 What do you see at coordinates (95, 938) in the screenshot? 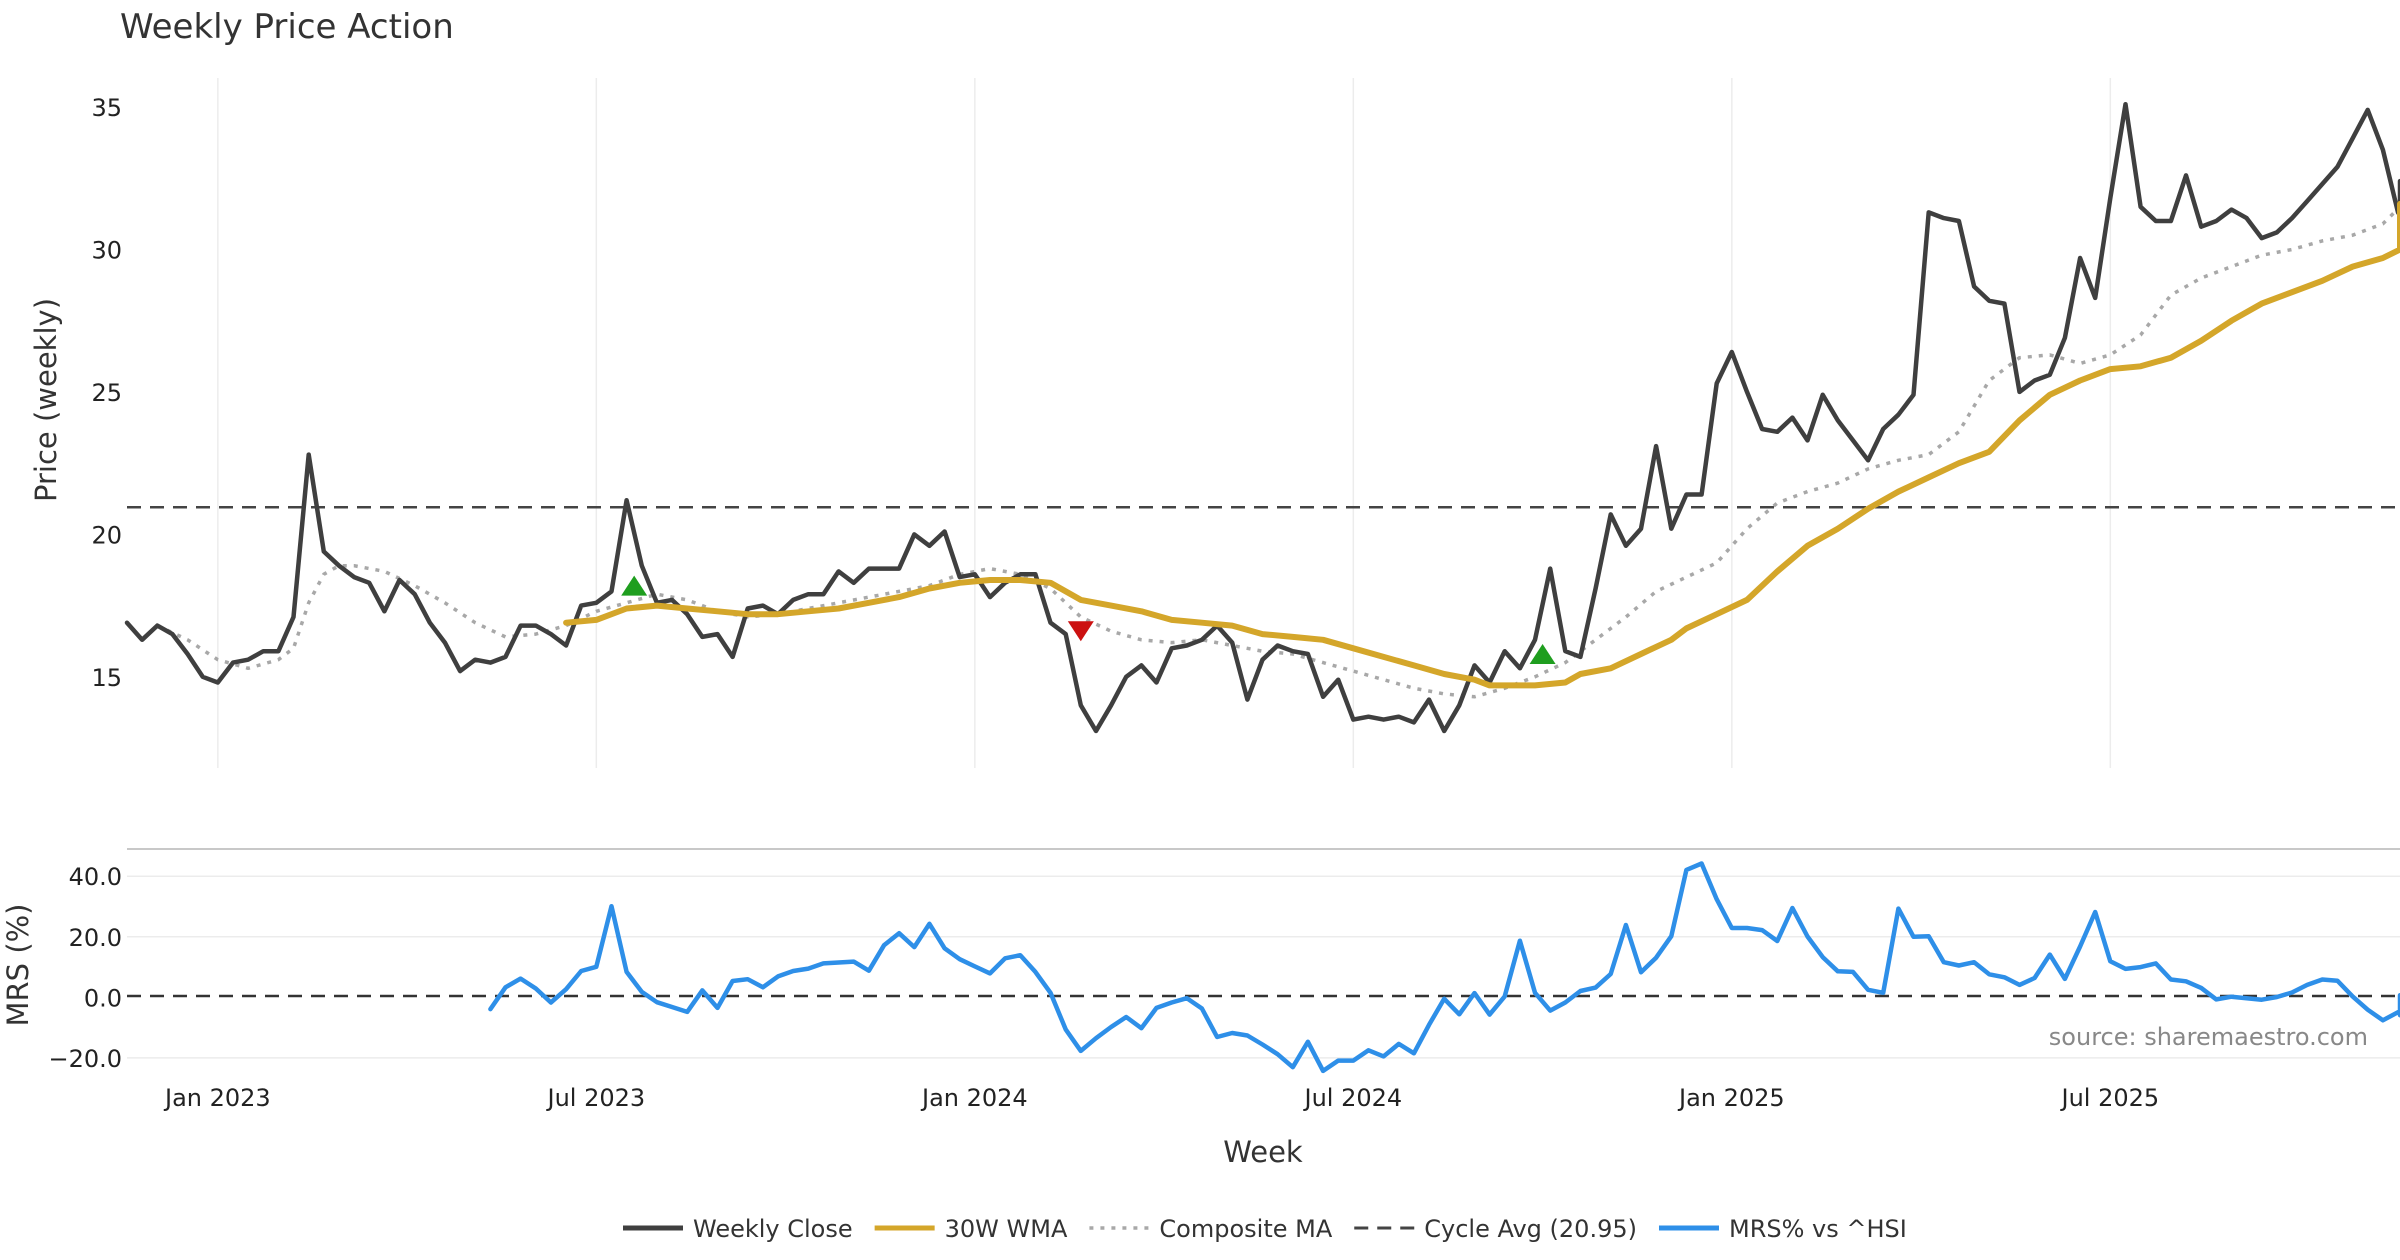
I see `mrs-y-tick-2: 20.0` at bounding box center [95, 938].